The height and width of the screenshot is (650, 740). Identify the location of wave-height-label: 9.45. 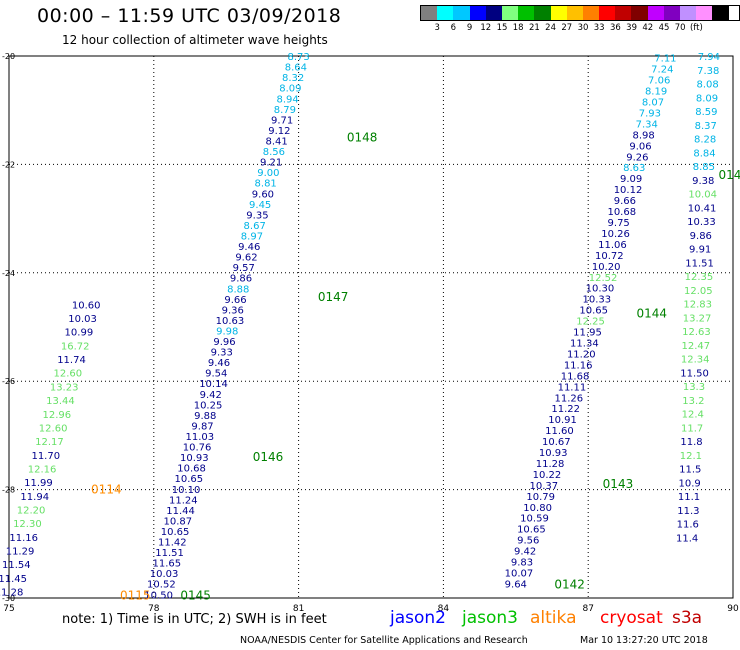
(260, 205).